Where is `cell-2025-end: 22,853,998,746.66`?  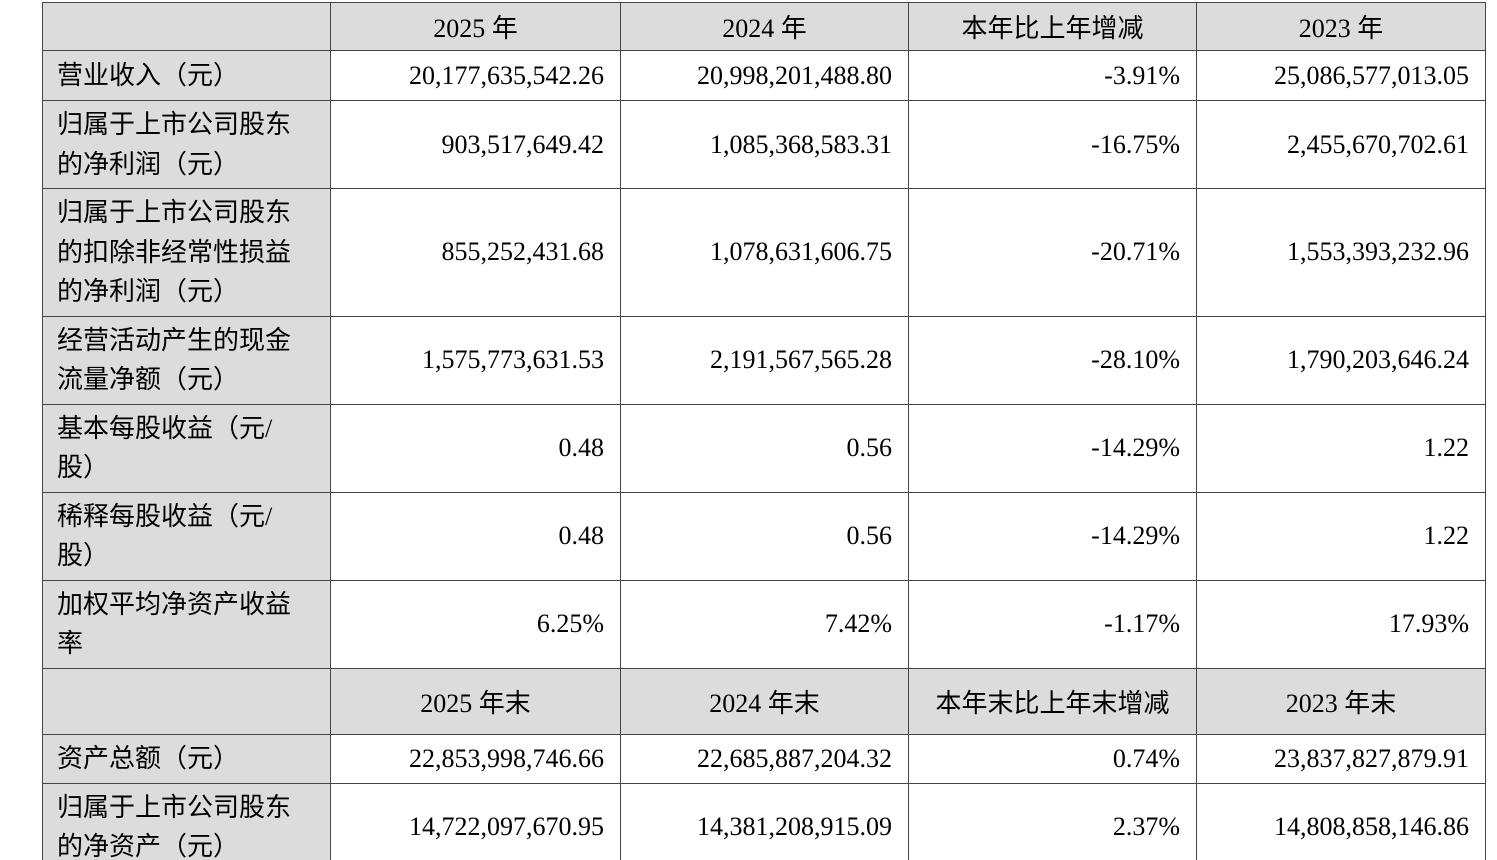
cell-2025-end: 22,853,998,746.66 is located at coordinates (475, 758).